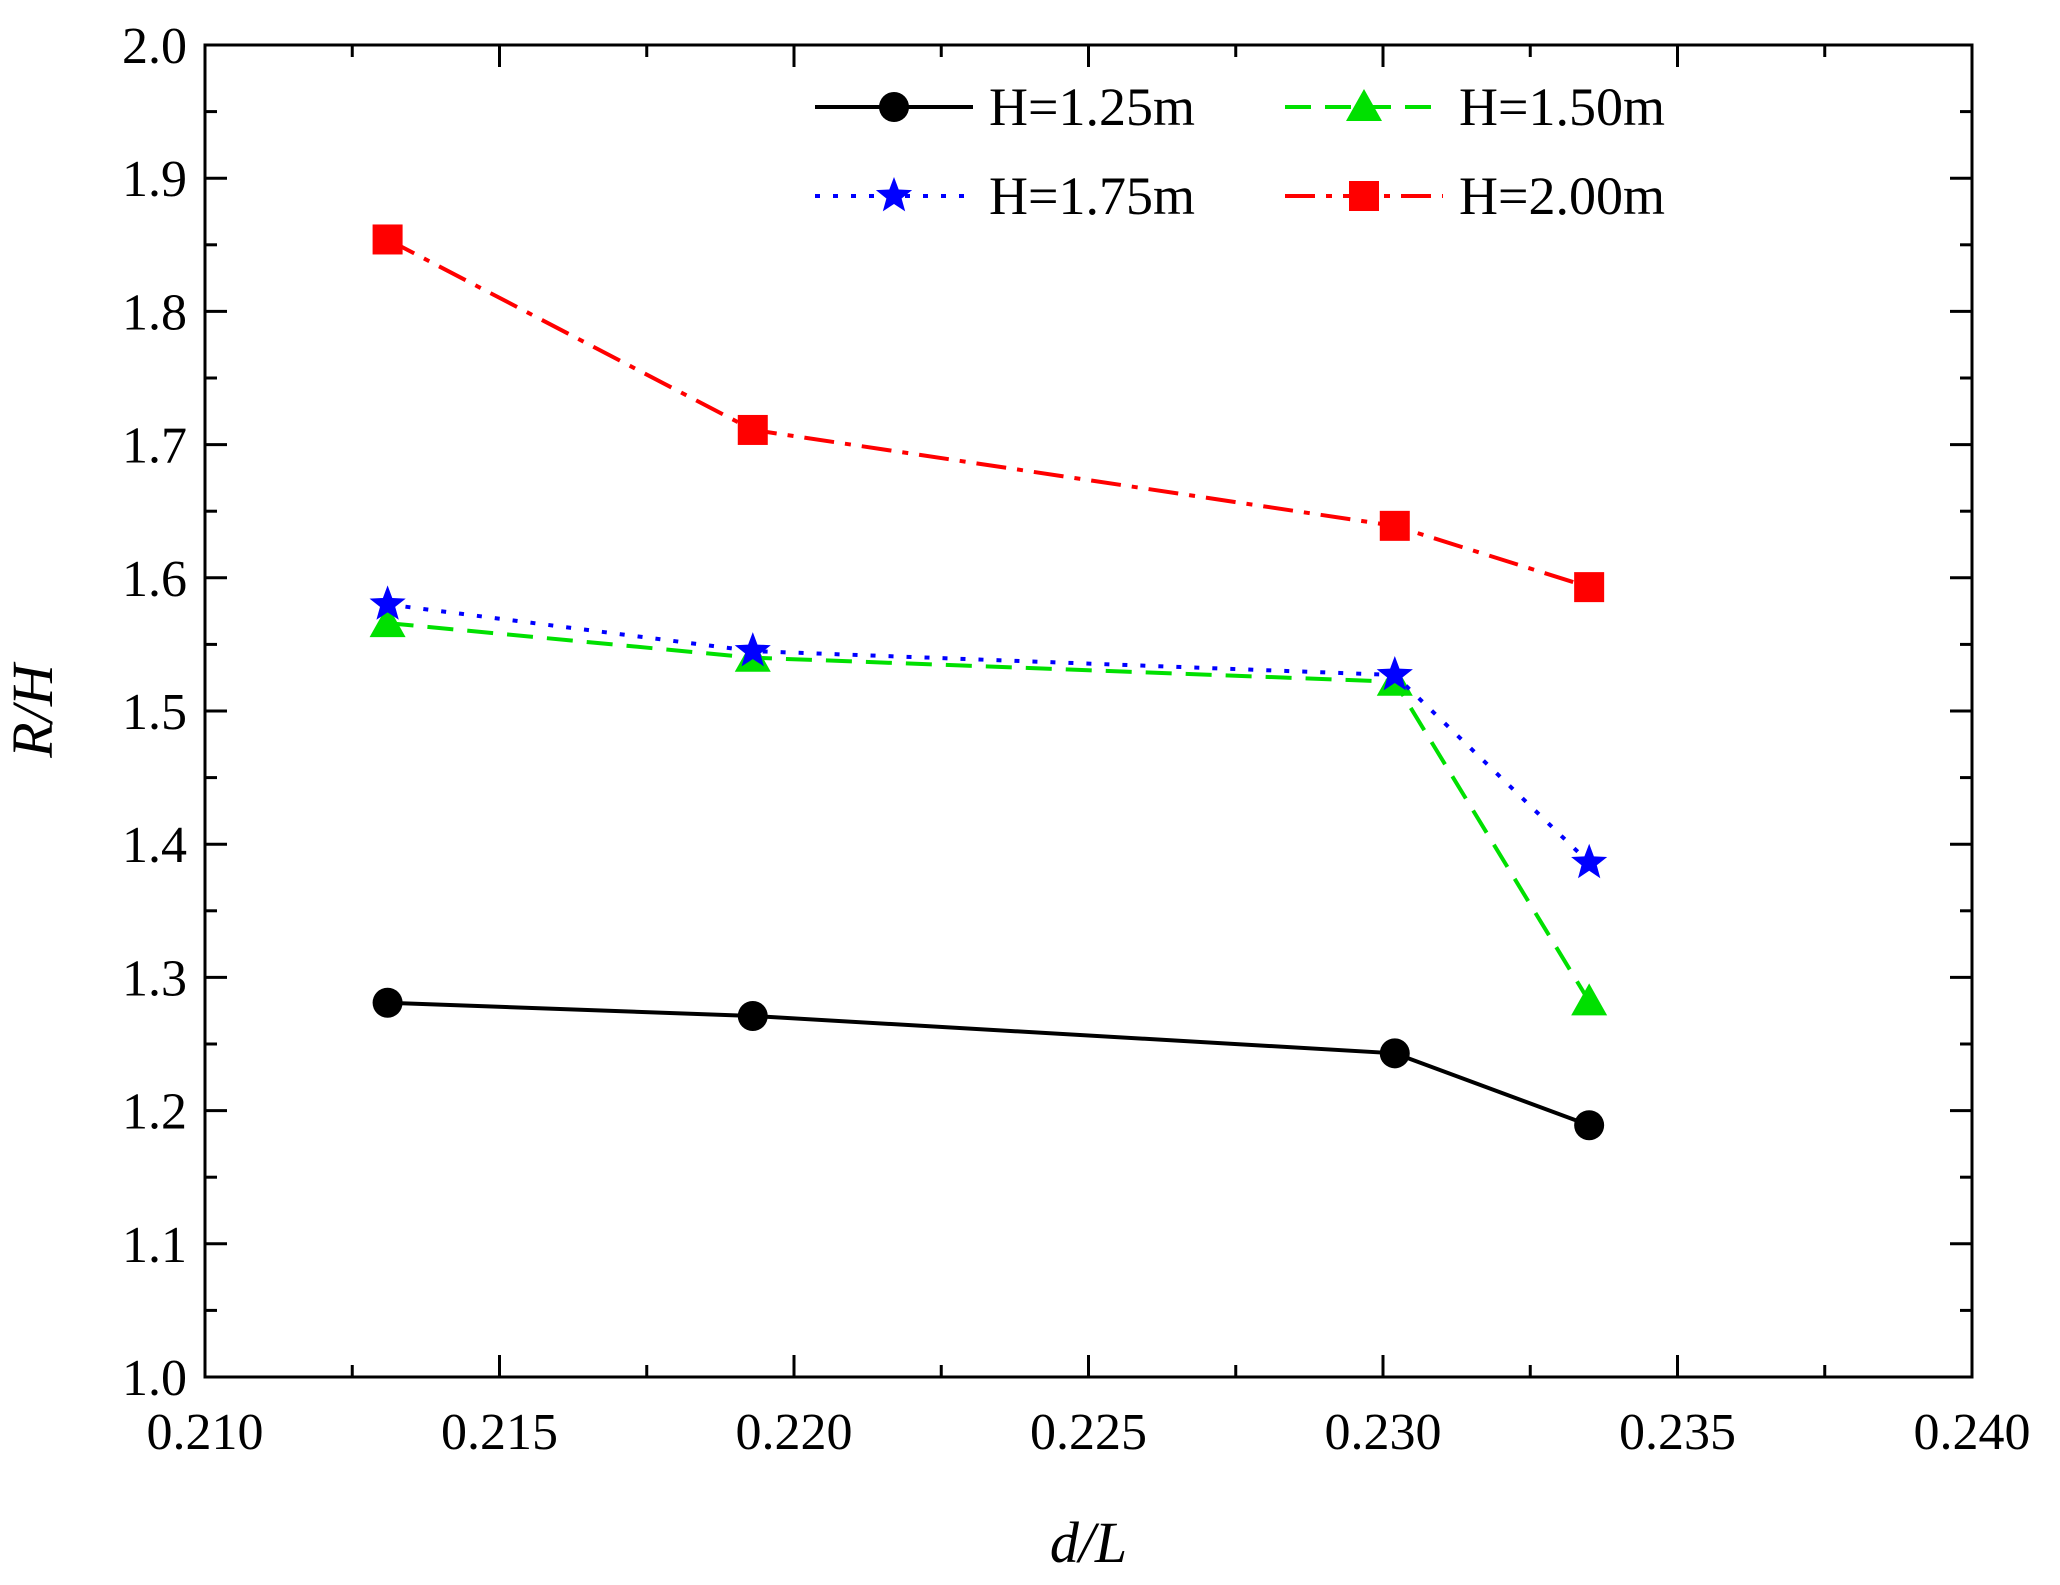 The width and height of the screenshot is (2060, 1585). What do you see at coordinates (1092, 107) in the screenshot?
I see `legend-label: H=1.25m` at bounding box center [1092, 107].